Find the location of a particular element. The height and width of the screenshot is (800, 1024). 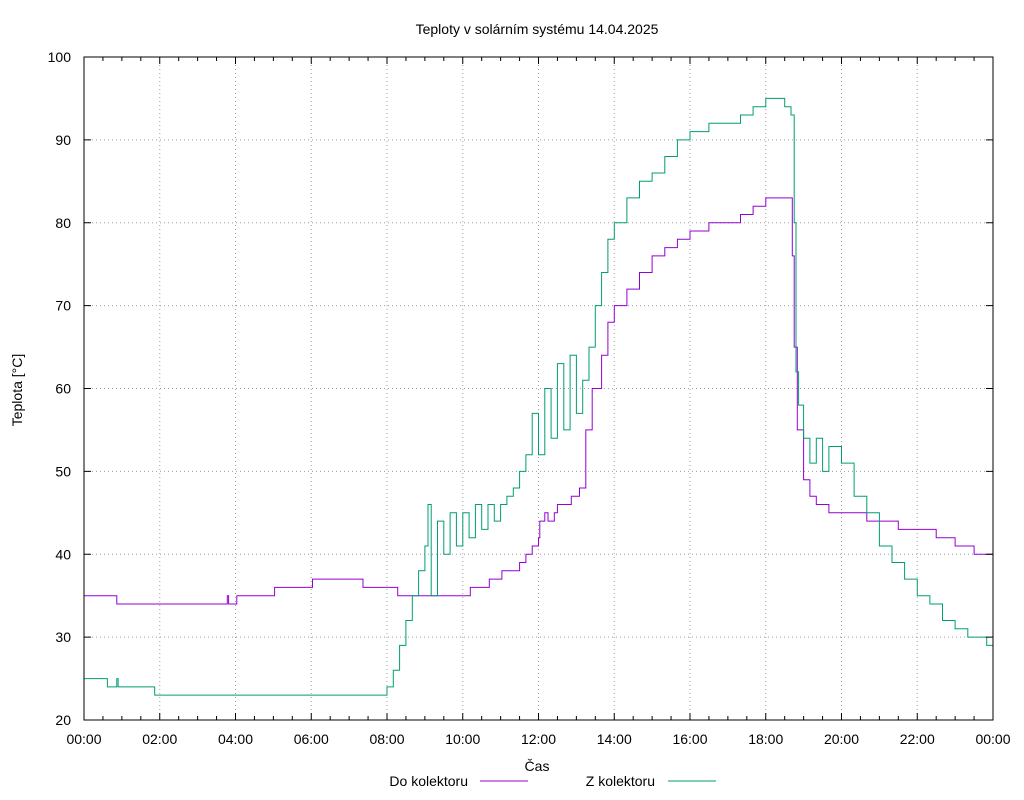

legend-label: Z kolektoru is located at coordinates (620, 781).